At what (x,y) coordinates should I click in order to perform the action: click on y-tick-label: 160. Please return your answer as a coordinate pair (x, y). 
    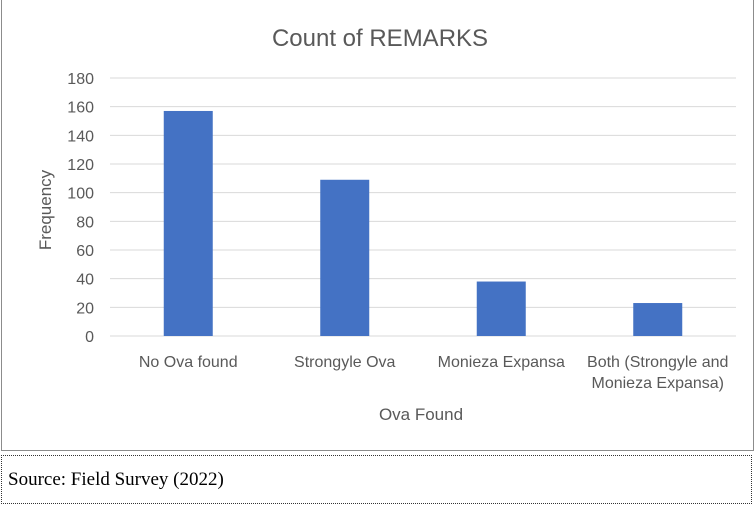
    Looking at the image, I should click on (80, 108).